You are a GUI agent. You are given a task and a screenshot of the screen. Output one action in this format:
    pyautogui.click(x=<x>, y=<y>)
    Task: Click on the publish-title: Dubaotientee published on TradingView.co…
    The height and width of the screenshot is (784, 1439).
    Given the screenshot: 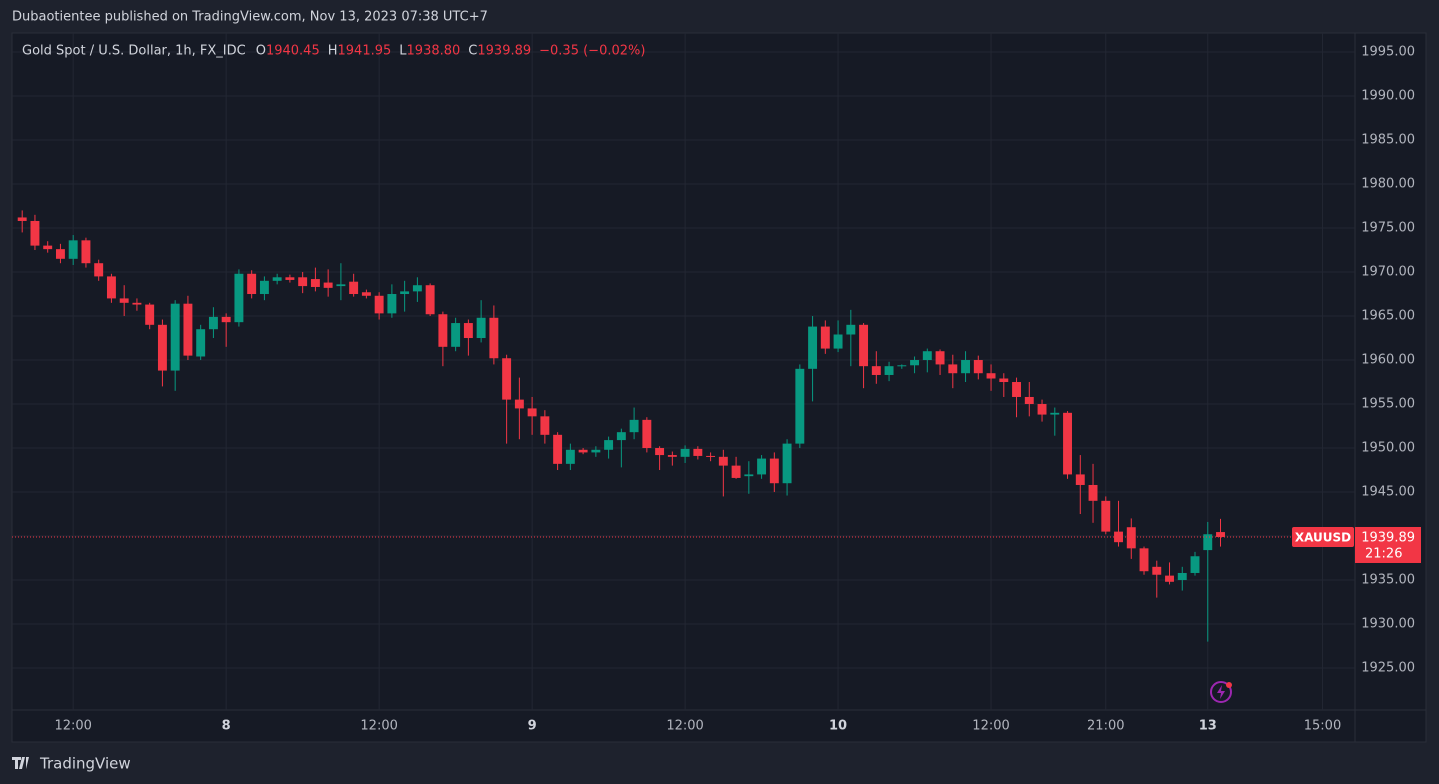 What is the action you would take?
    pyautogui.click(x=250, y=17)
    